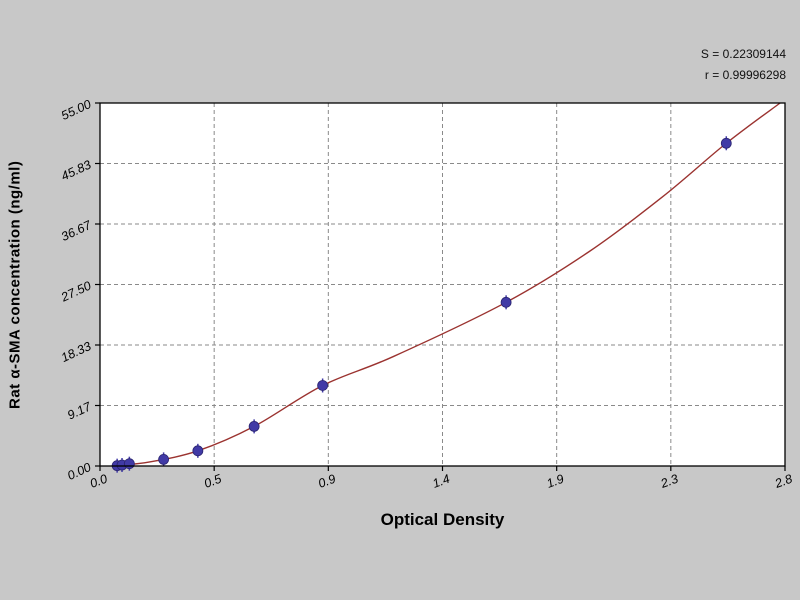  I want to click on x-tick-label: 1.4, so click(441, 481).